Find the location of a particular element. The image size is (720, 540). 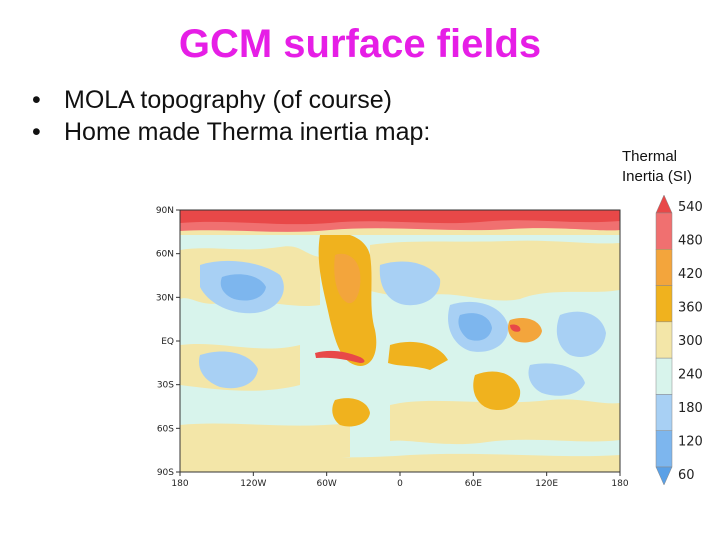

colorbar-label: 540 is located at coordinates (690, 207).